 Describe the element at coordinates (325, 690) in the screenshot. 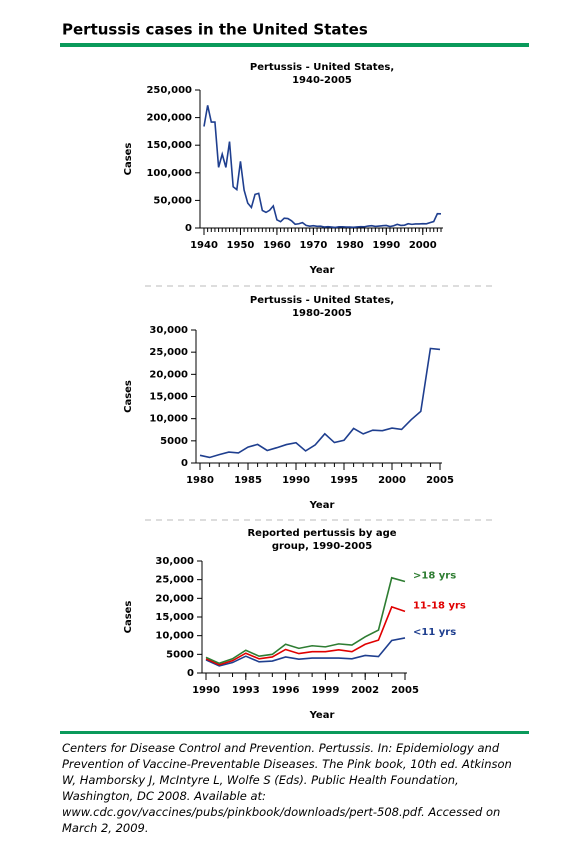

I see `x-tick-label: 1999` at that location.